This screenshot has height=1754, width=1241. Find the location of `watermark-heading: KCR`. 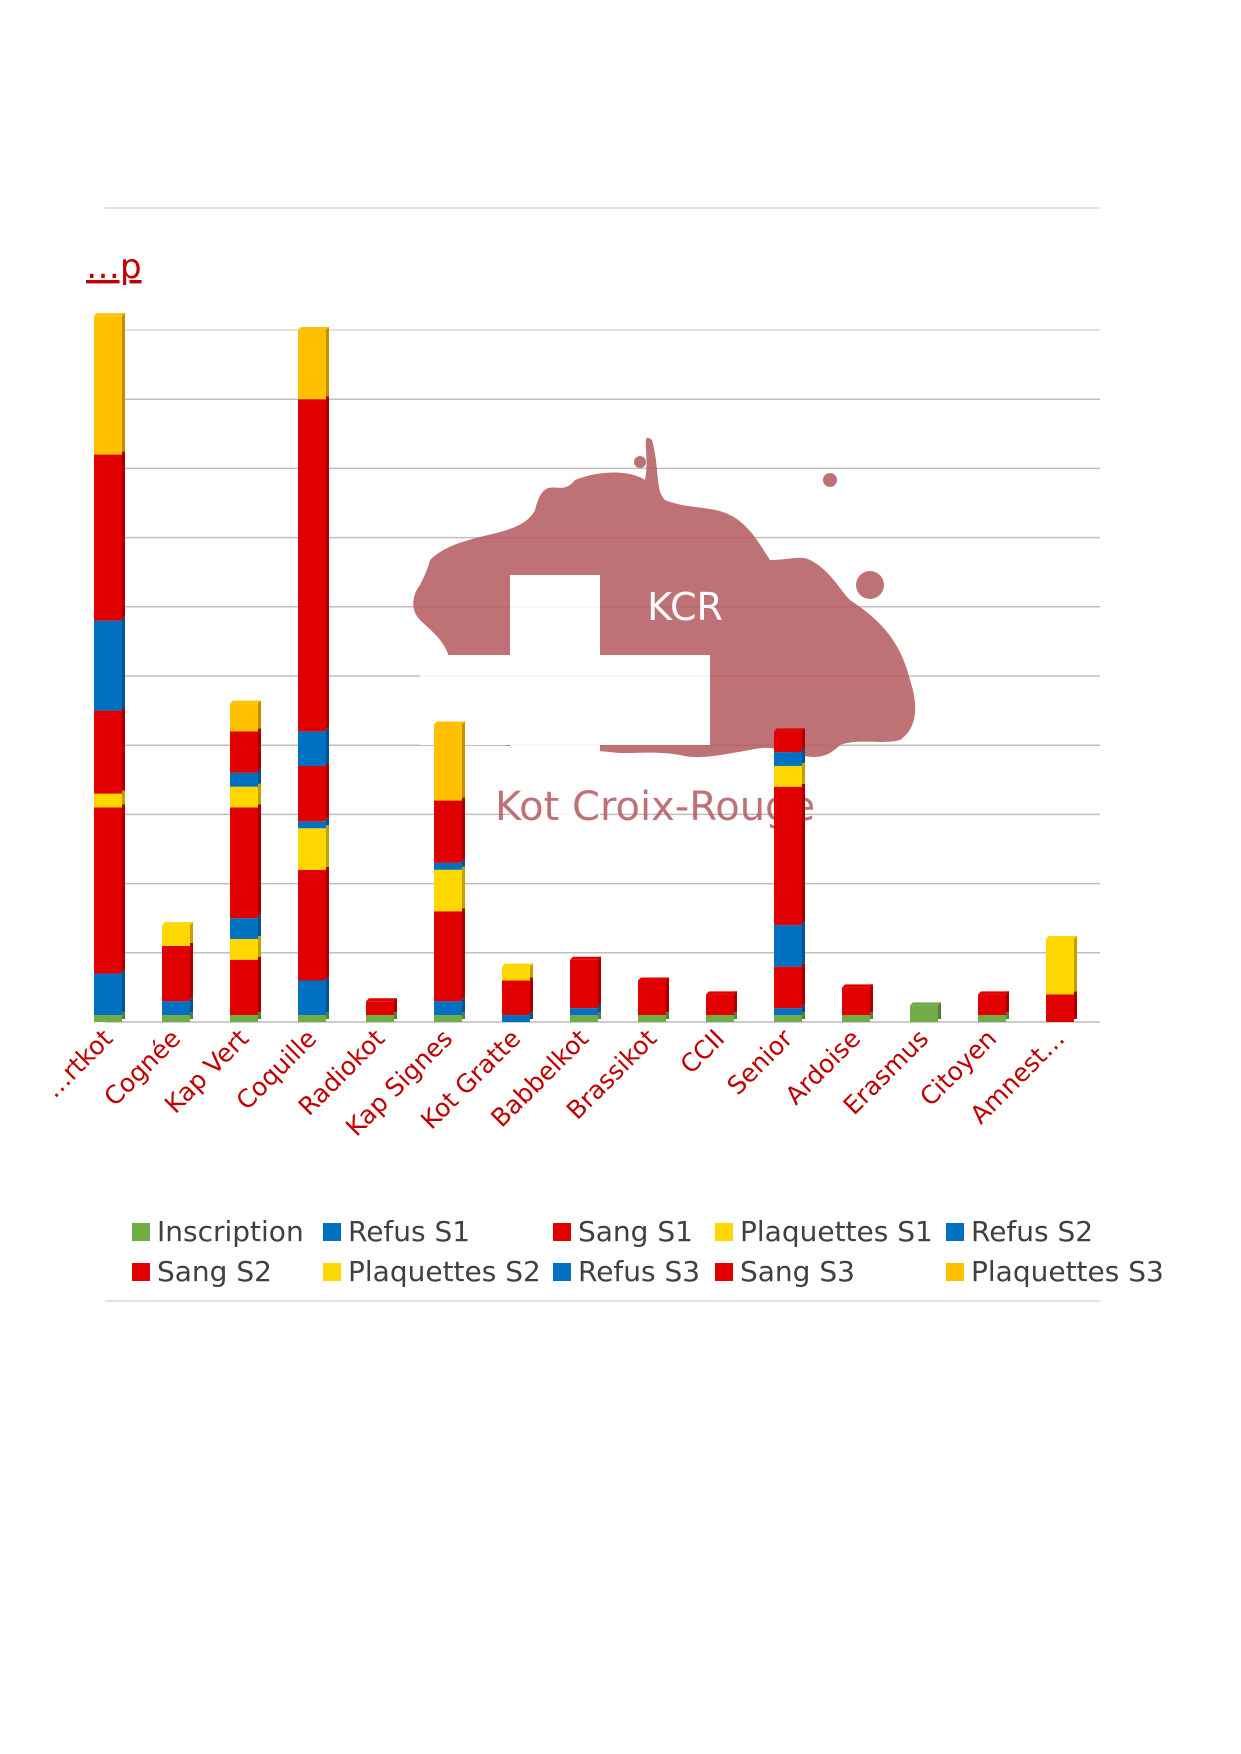

watermark-heading: KCR is located at coordinates (685, 607).